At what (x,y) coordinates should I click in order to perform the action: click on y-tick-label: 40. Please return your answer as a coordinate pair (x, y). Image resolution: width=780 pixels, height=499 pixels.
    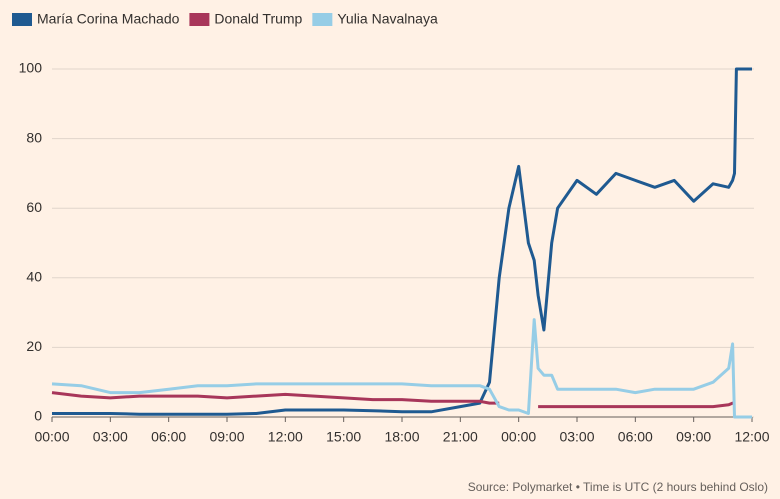
    Looking at the image, I should click on (34, 277).